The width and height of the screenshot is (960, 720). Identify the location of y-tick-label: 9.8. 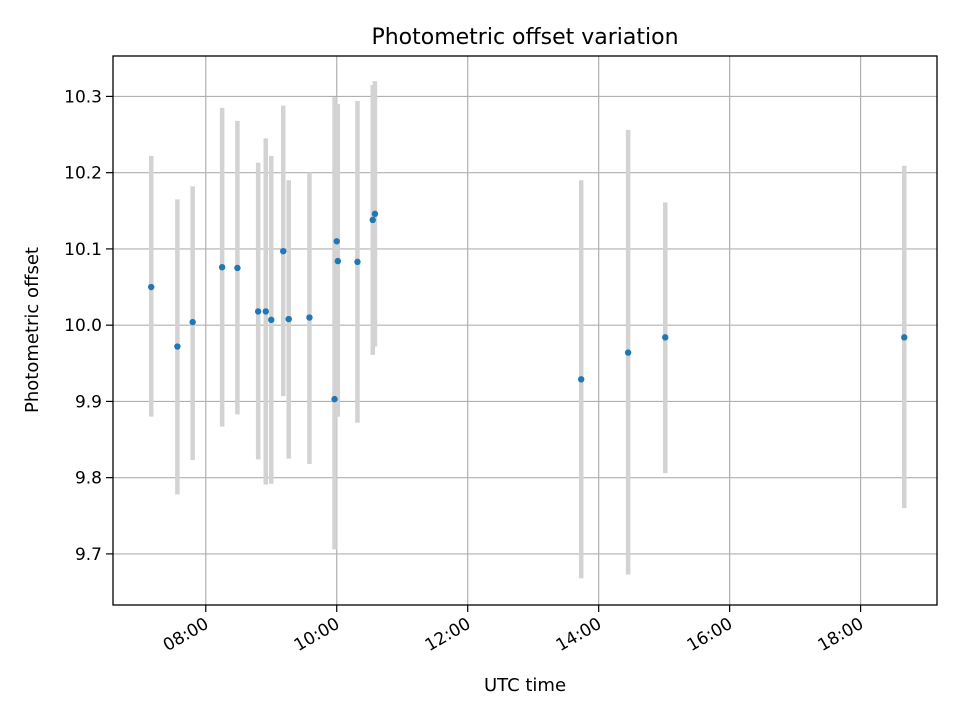
(88, 479).